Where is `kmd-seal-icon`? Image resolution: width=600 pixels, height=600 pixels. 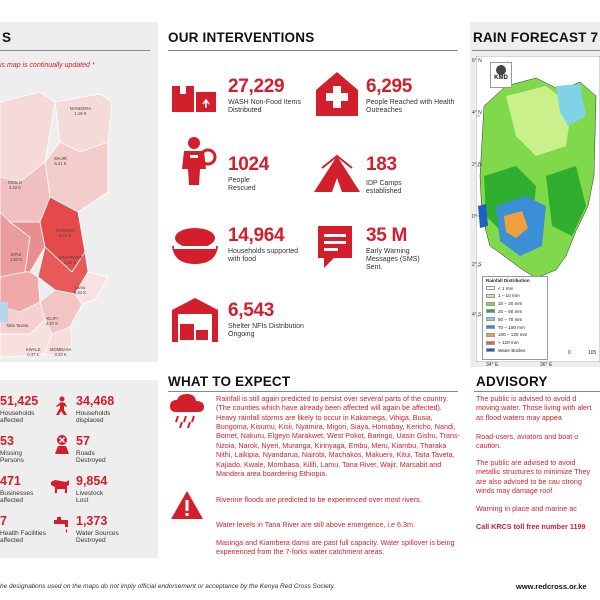
kmd-seal-icon is located at coordinates (501, 70).